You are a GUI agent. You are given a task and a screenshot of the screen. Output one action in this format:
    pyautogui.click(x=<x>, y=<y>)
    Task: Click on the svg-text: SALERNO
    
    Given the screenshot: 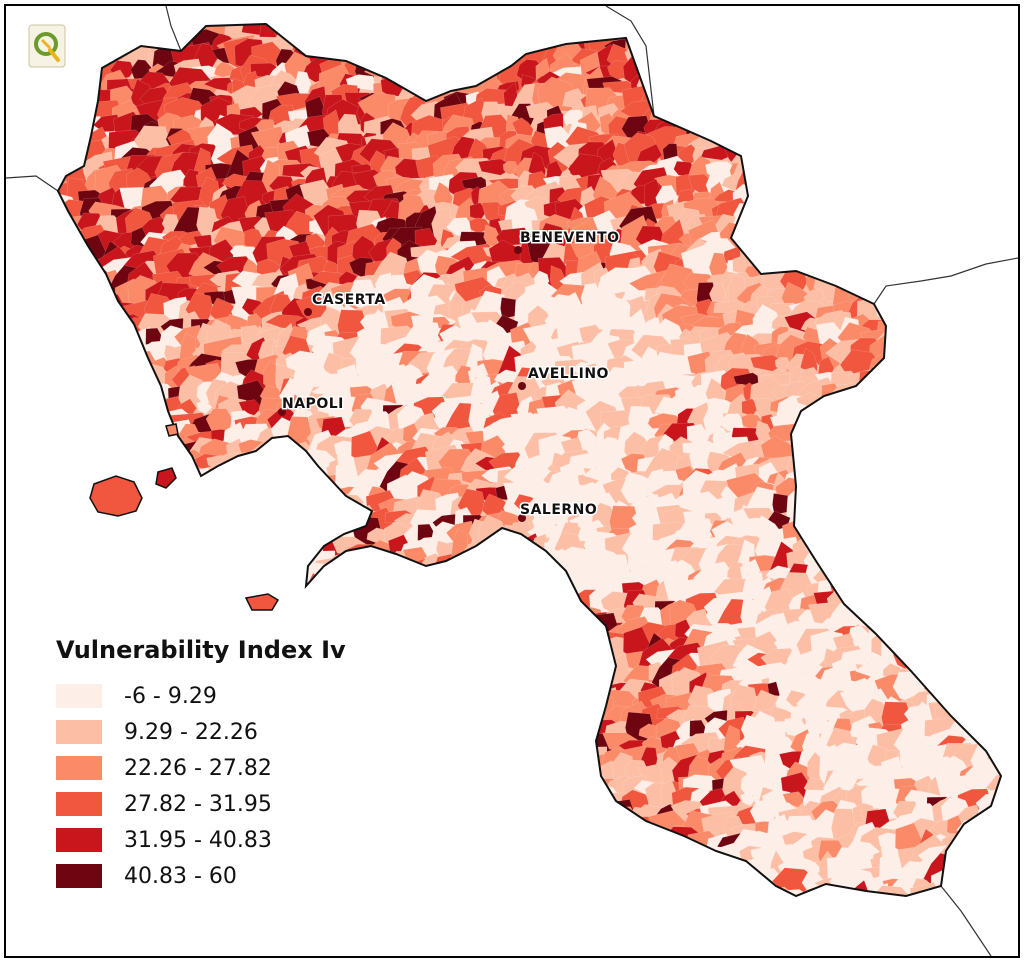 What is the action you would take?
    pyautogui.click(x=558, y=510)
    